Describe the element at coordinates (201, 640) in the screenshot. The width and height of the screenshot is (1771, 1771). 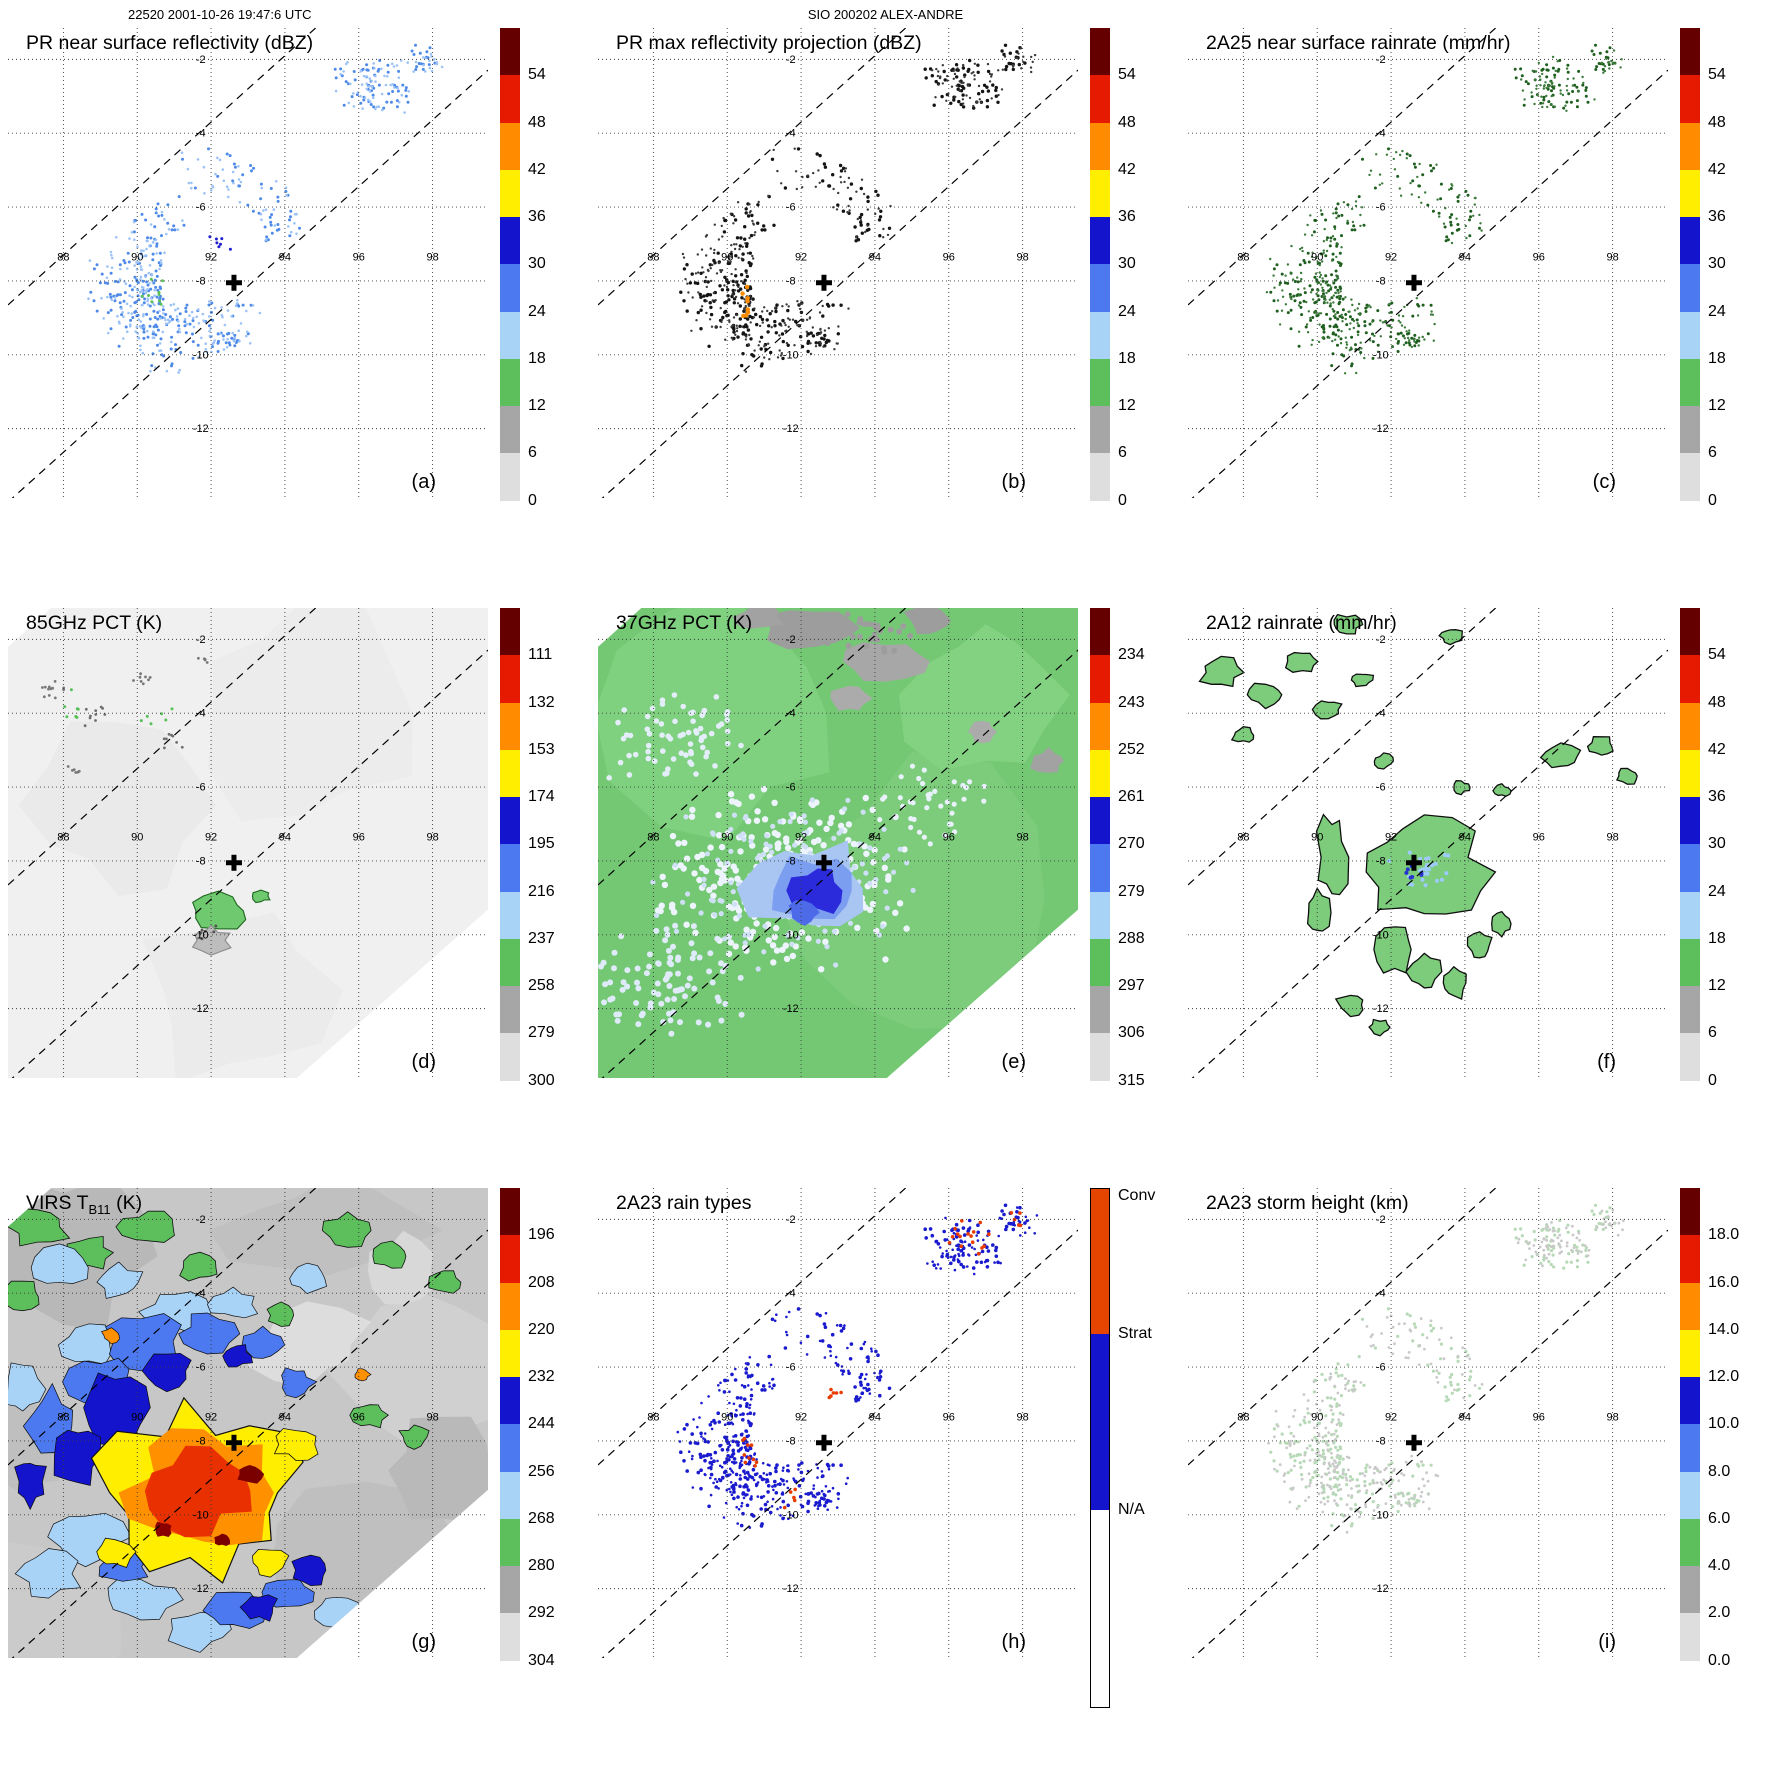
I see `lat-tick-label: -2` at that location.